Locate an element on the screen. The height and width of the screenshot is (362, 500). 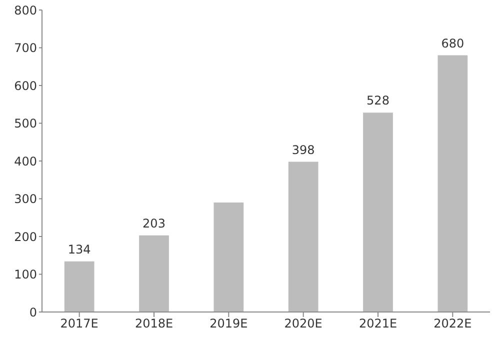
y-tick-label: 300 is located at coordinates (25, 199).